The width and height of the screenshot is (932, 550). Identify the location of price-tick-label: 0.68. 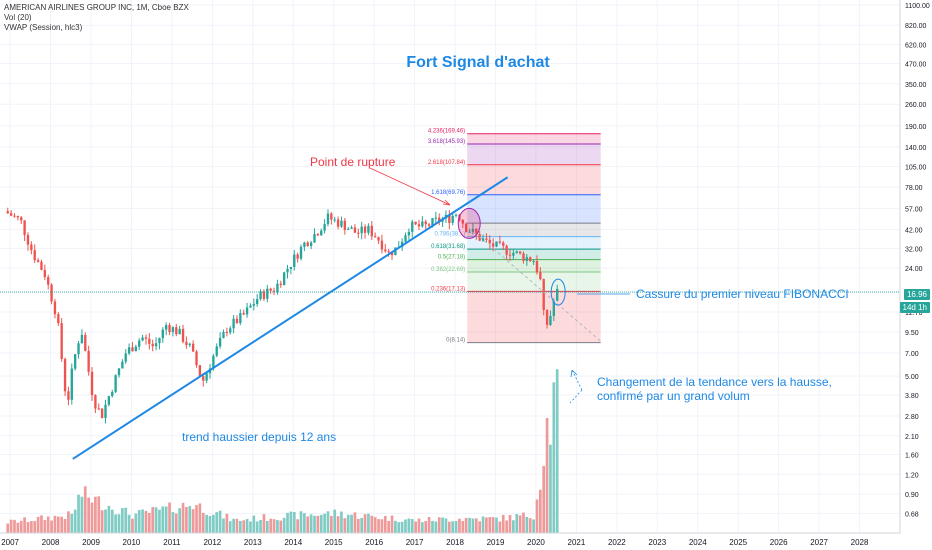
(912, 514).